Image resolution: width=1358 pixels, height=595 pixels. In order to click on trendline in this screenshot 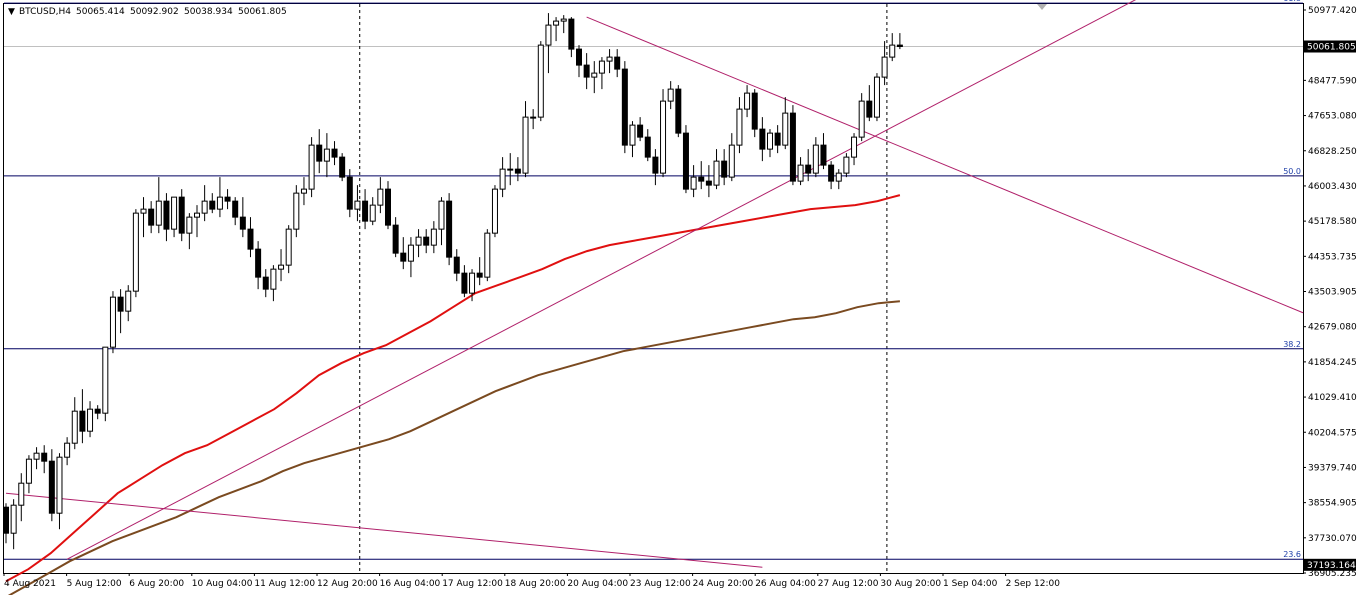, I will do `click(384, 530)`.